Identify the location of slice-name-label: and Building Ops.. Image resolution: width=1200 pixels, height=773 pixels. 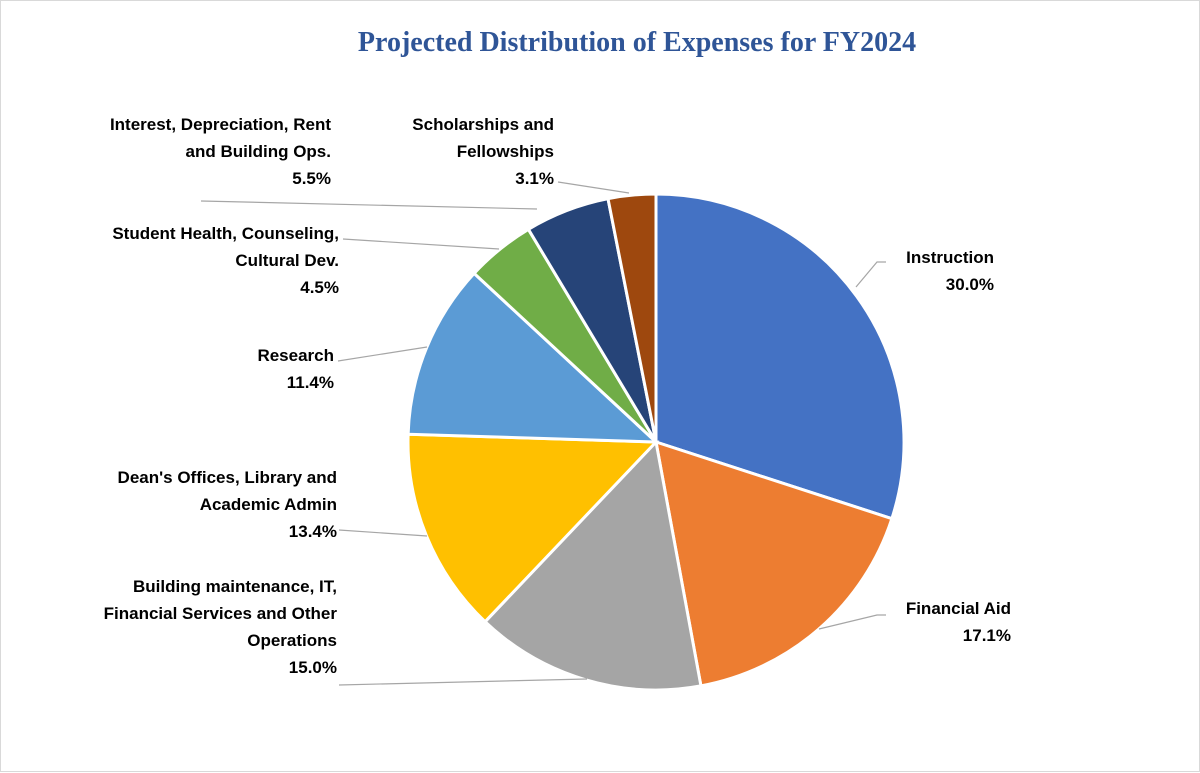
(258, 151).